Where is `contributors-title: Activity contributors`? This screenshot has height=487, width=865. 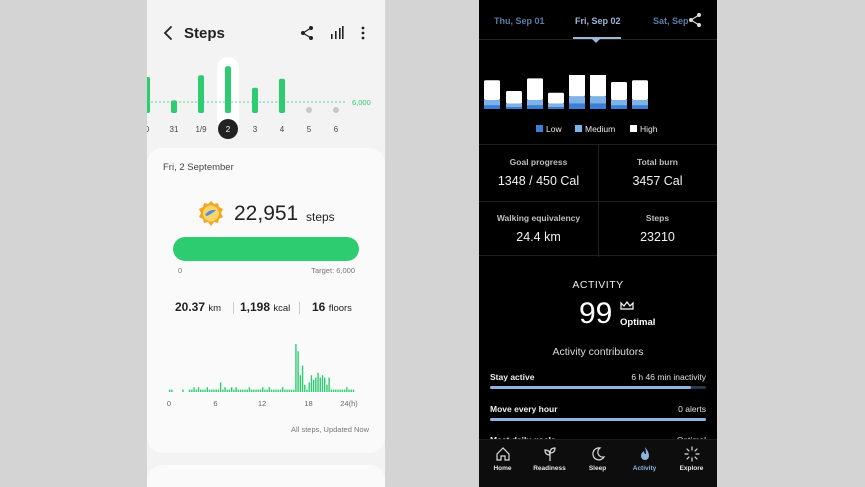 contributors-title: Activity contributors is located at coordinates (598, 352).